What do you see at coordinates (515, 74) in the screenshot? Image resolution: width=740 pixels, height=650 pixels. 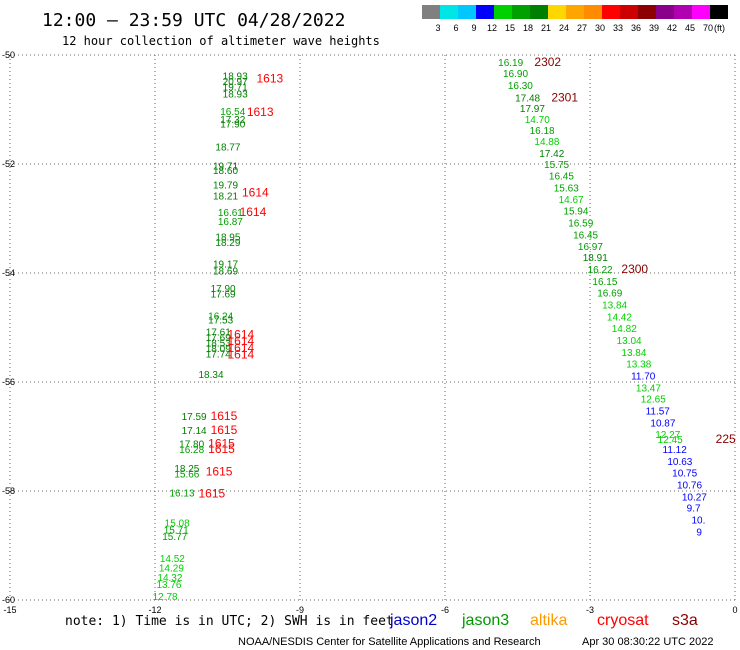 I see `wave-height-point: 16.90` at bounding box center [515, 74].